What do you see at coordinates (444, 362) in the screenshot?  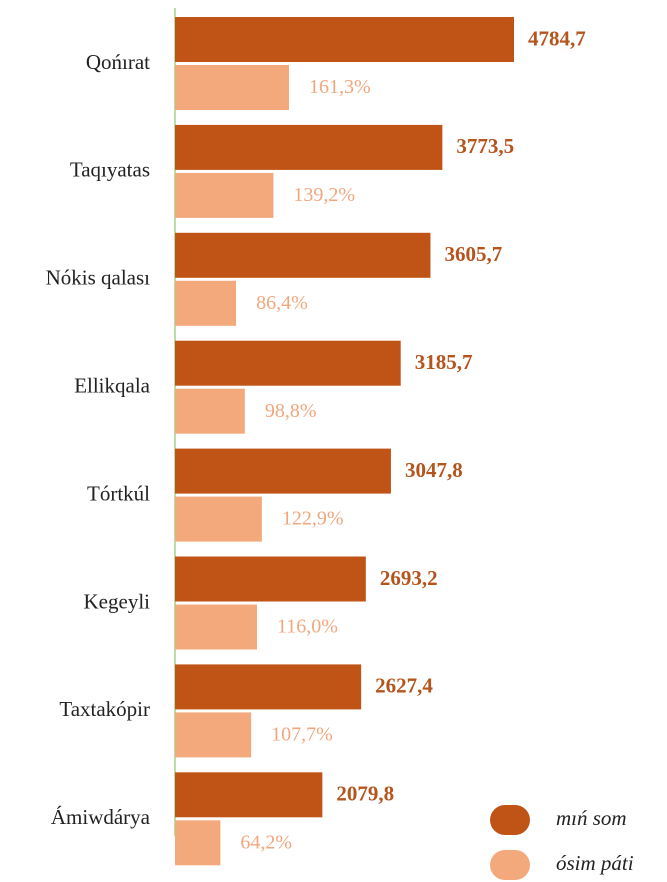 I see `value-label: 3185,7` at bounding box center [444, 362].